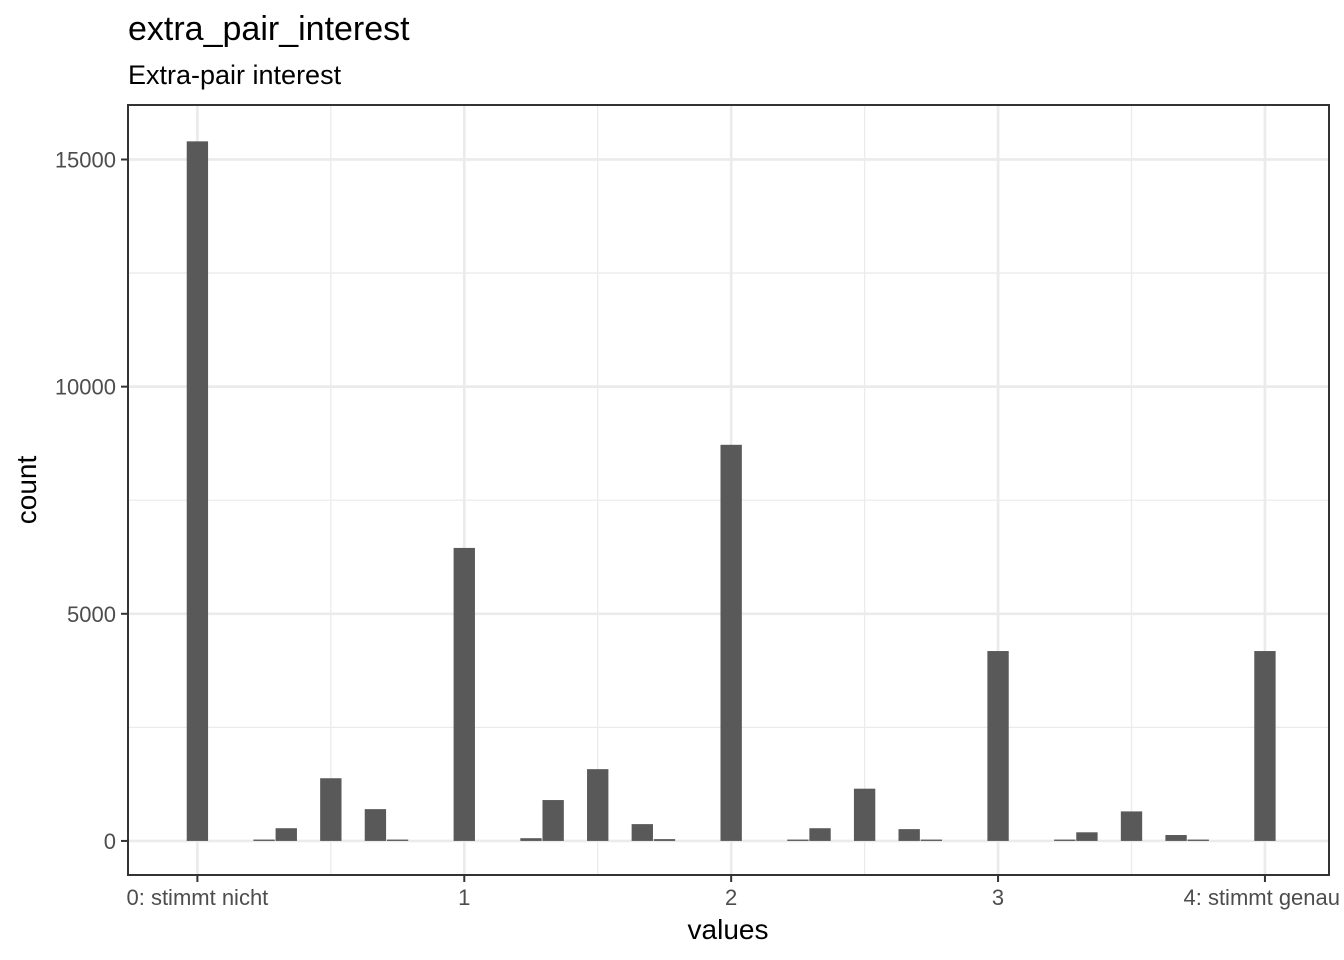 This screenshot has height=960, width=1344. Describe the element at coordinates (85, 160) in the screenshot. I see `y-tick-label: 15000` at that location.